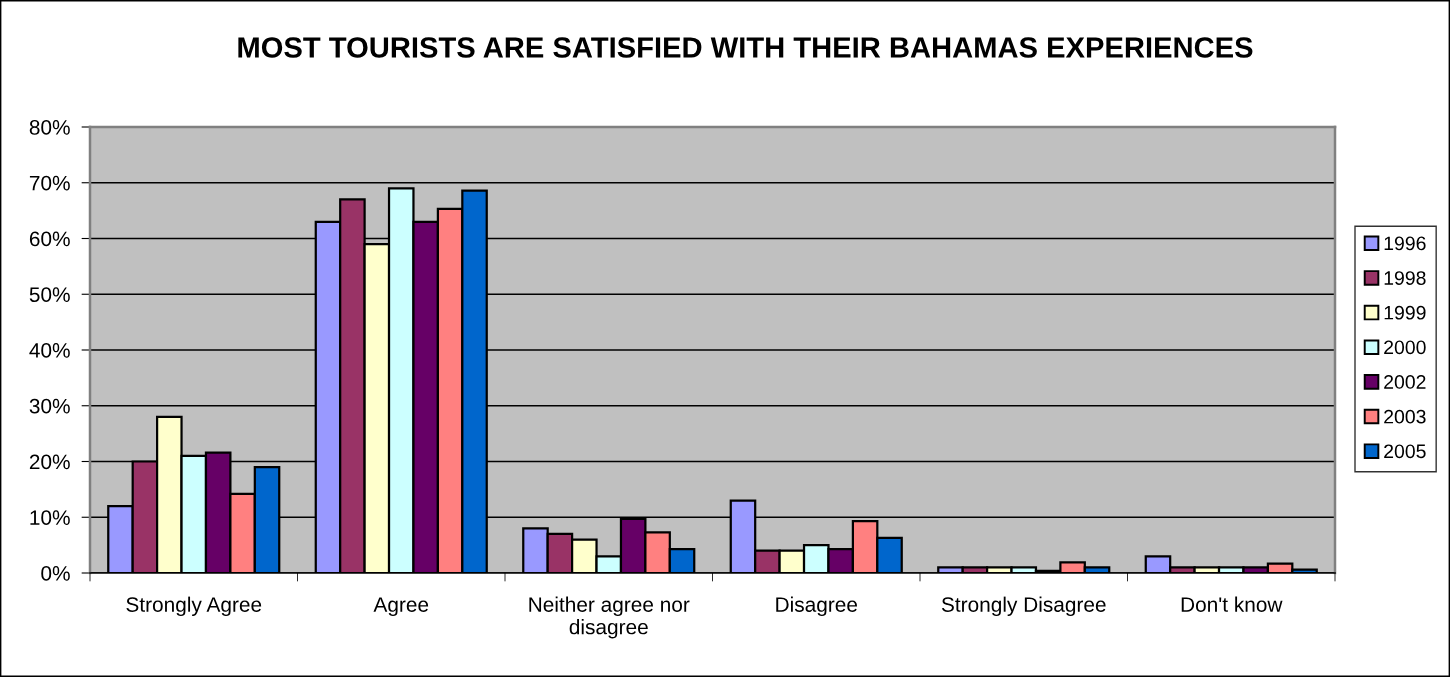 This screenshot has height=677, width=1450. What do you see at coordinates (745, 47) in the screenshot?
I see `chart-title: MOST TOURISTS ARE SATISFIED WITH THEIR BAHAMAS EXPERIENCES` at bounding box center [745, 47].